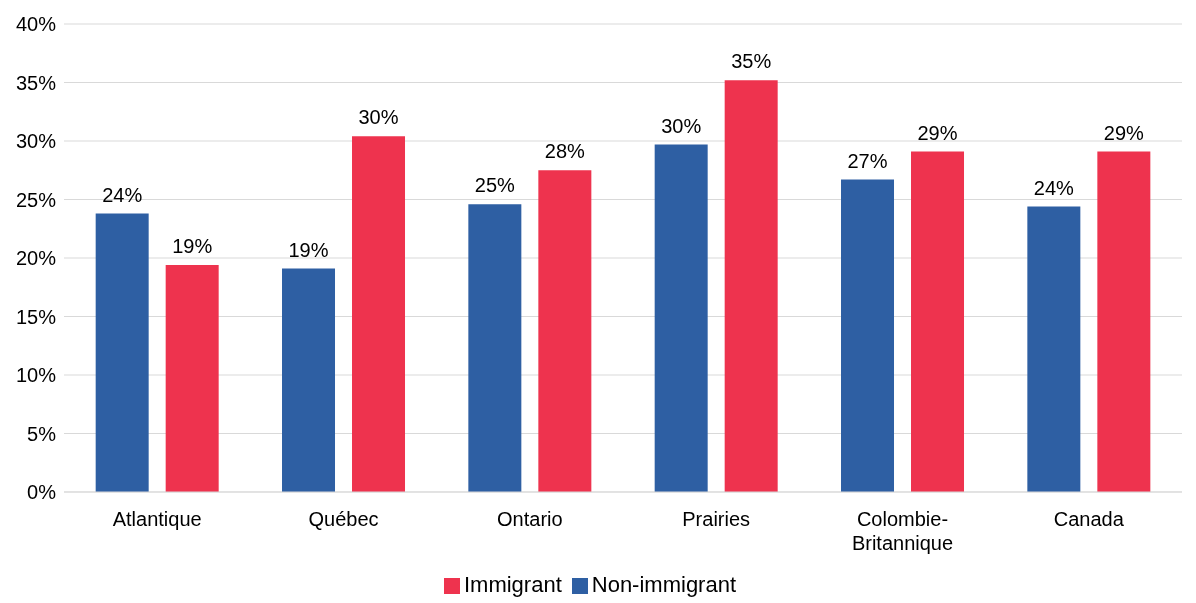 This screenshot has width=1196, height=603. What do you see at coordinates (716, 519) in the screenshot?
I see `x-tick-label: Prairies` at bounding box center [716, 519].